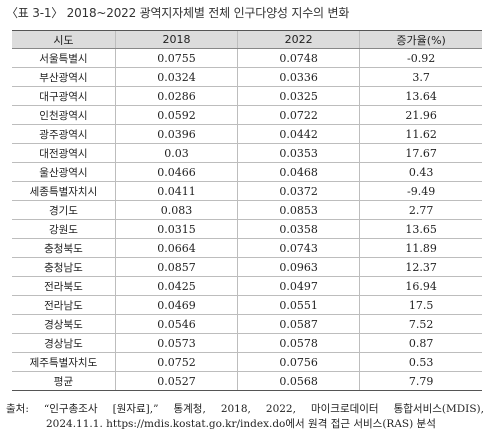 This screenshot has height=435, width=490. I want to click on cell-2018: 0.0286, so click(176, 96).